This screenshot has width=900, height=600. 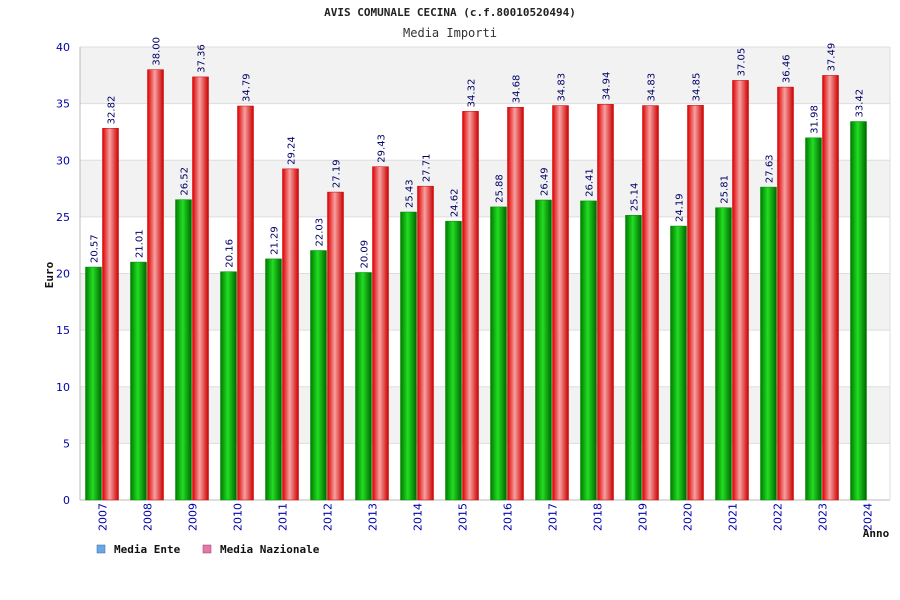 What do you see at coordinates (733, 517) in the screenshot?
I see `x-tick-label: 2021` at bounding box center [733, 517].